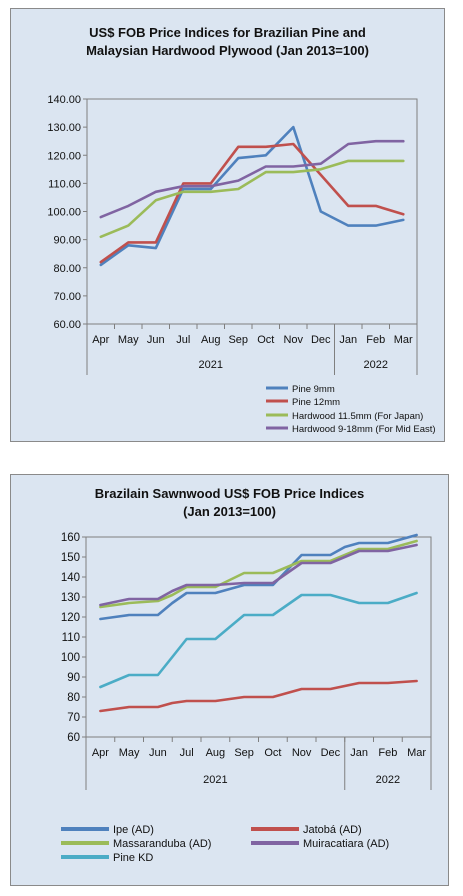 This screenshot has width=463, height=896. I want to click on y-tick-label: 90, so click(73, 678).